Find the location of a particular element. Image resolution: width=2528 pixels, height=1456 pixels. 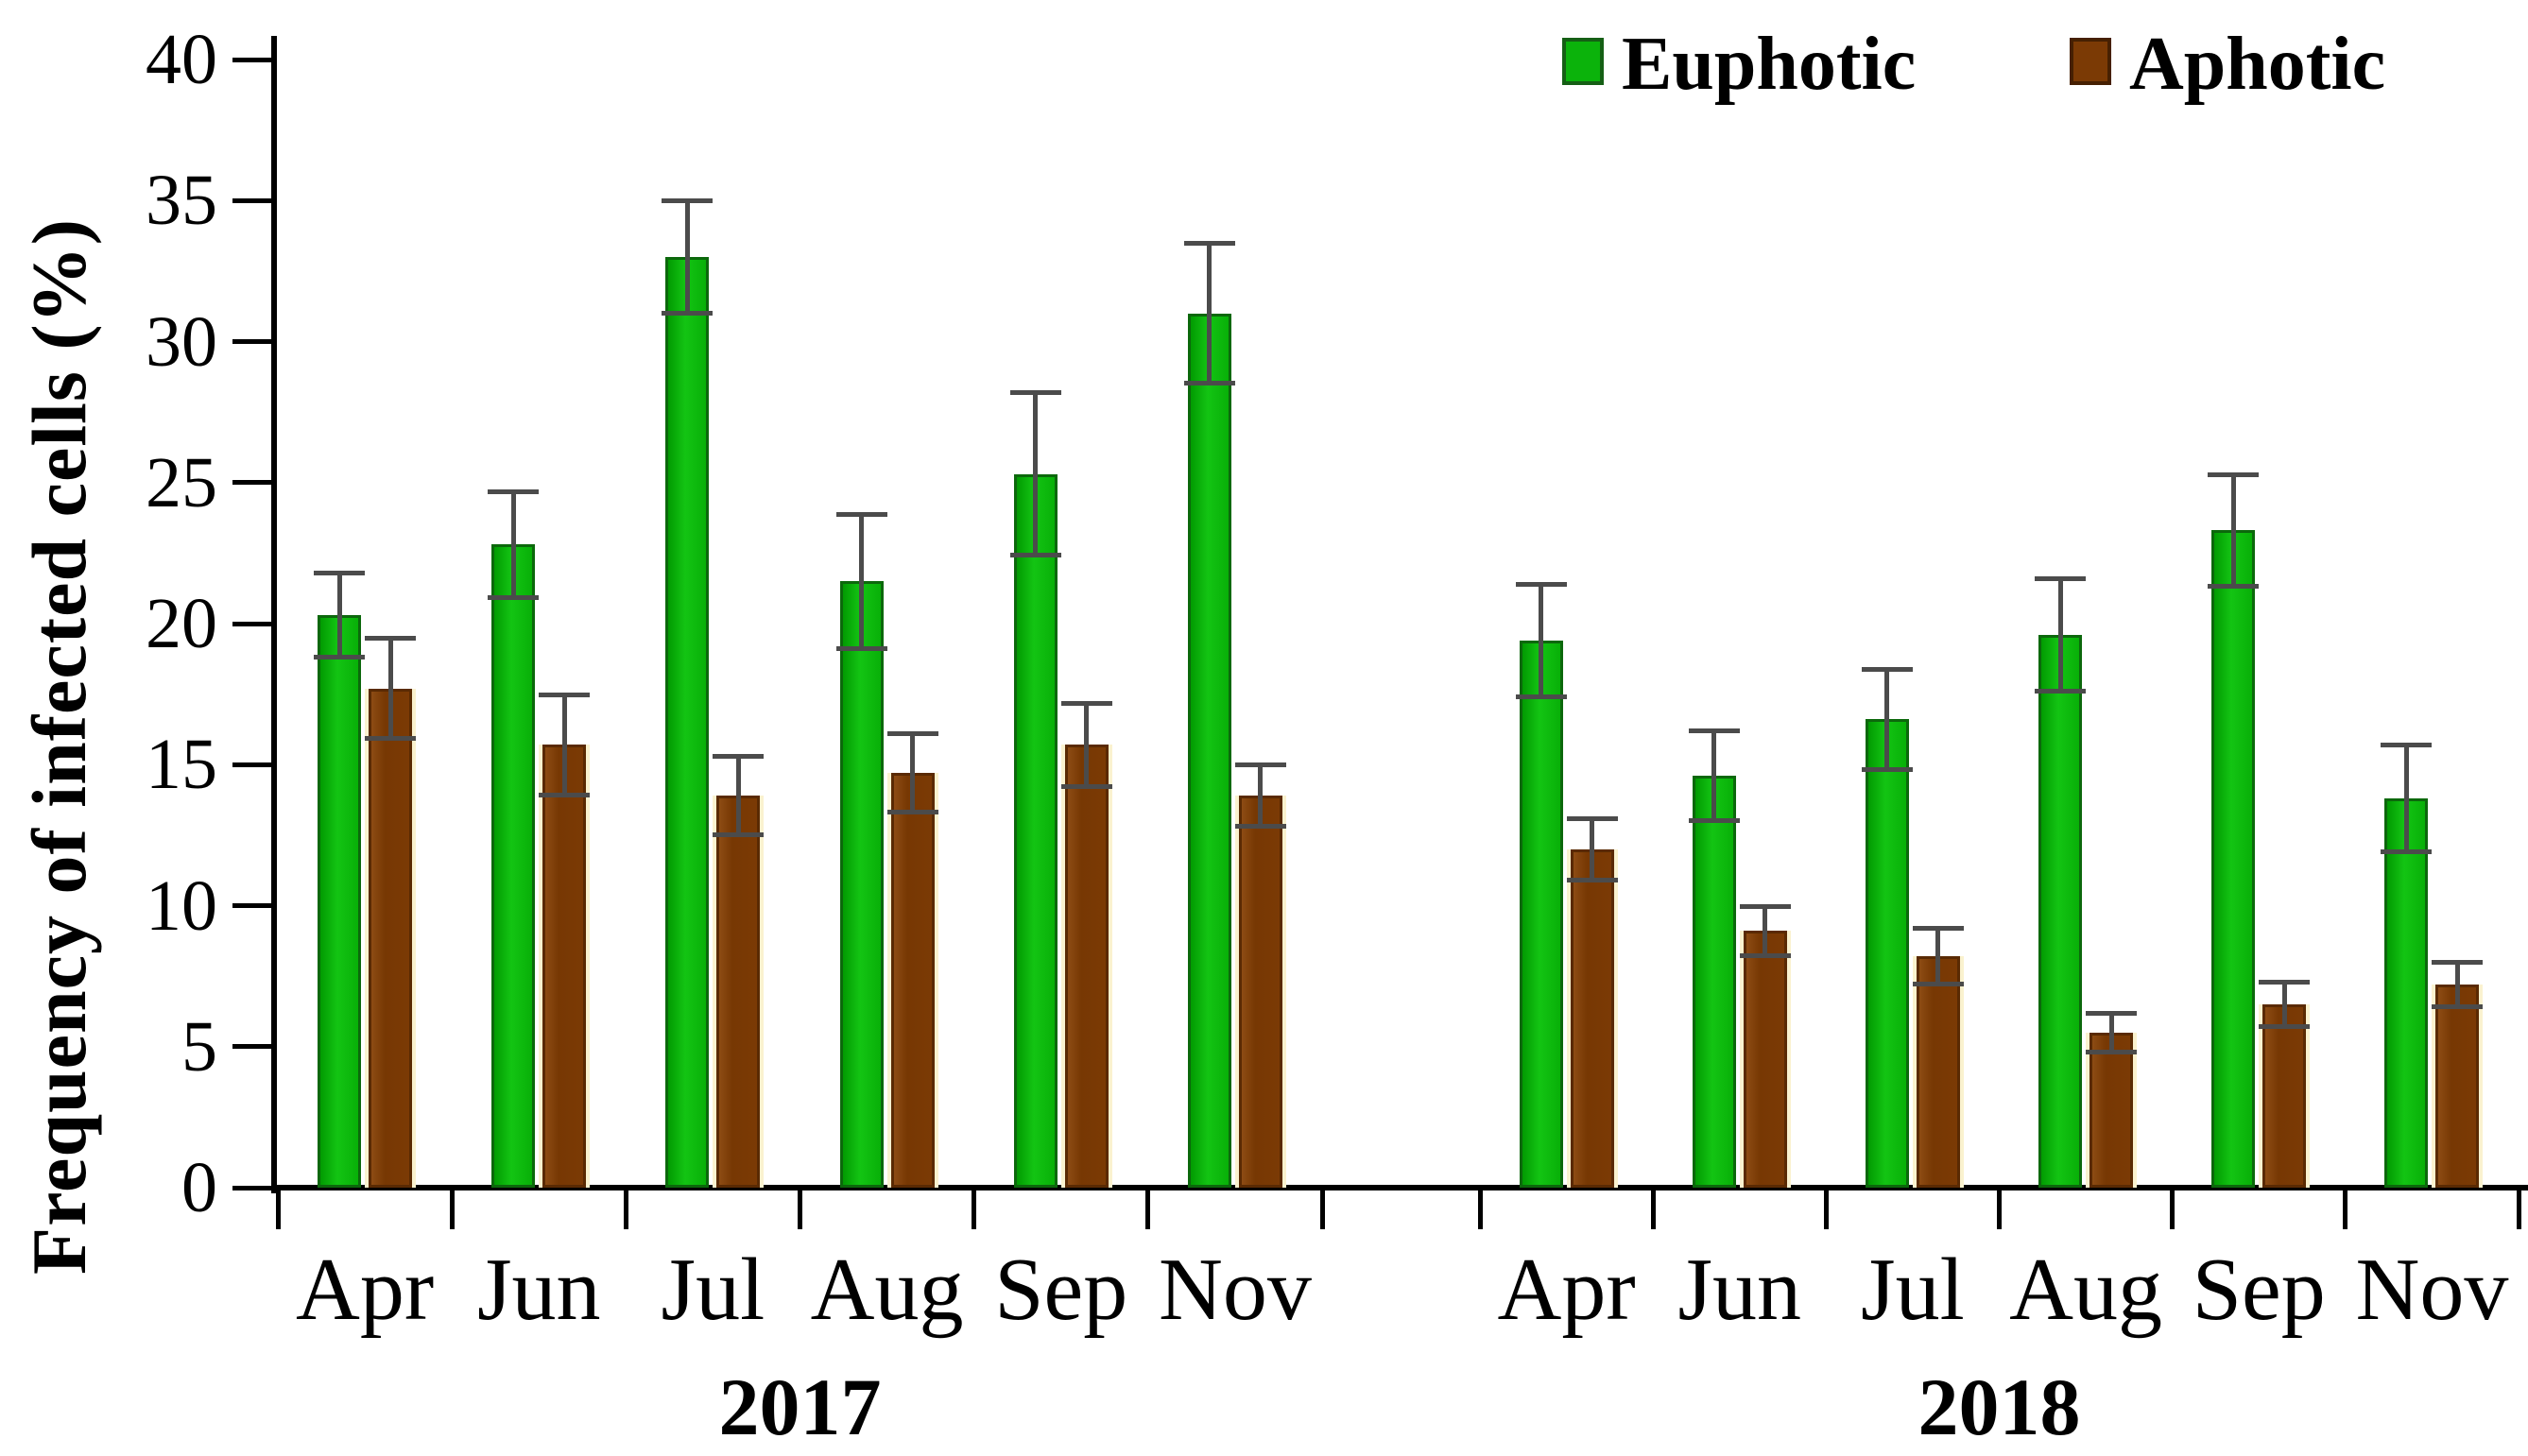

euphotic-bar-2018-Sep is located at coordinates (2233, 859).